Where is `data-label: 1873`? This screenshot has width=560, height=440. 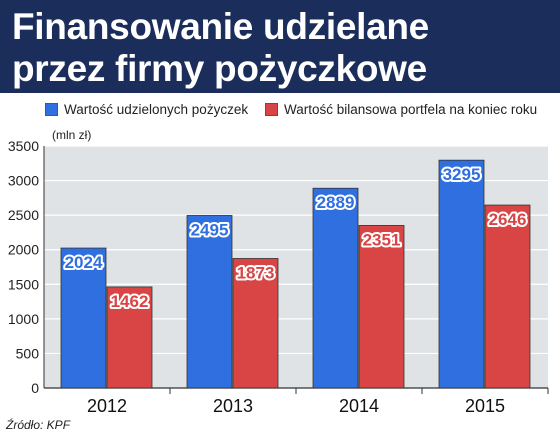
data-label: 1873 is located at coordinates (256, 272).